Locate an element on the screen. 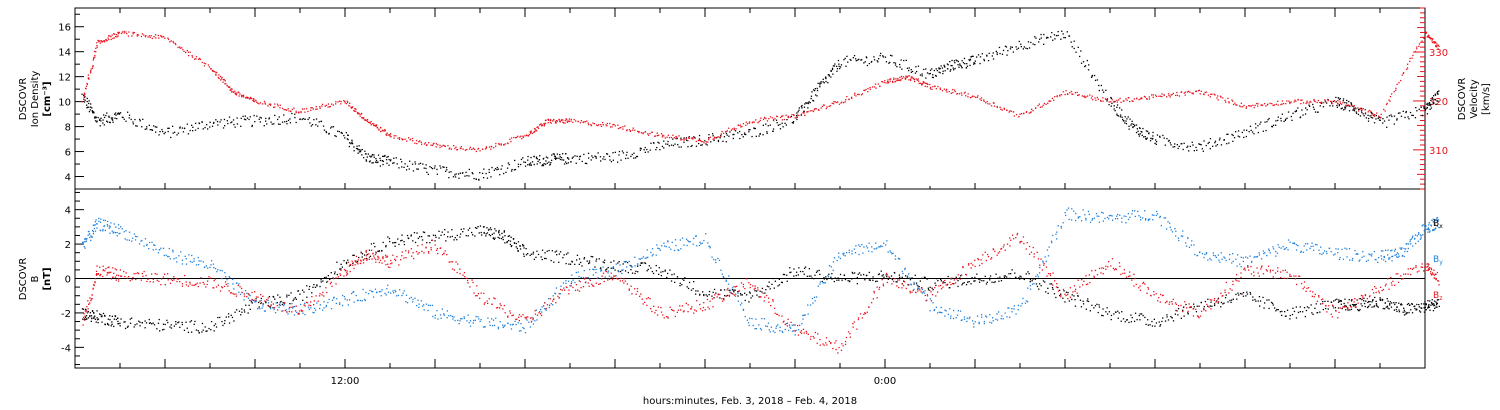 This screenshot has height=410, width=1500. magnetic-ylabel-line3: [nT] is located at coordinates (47, 278).